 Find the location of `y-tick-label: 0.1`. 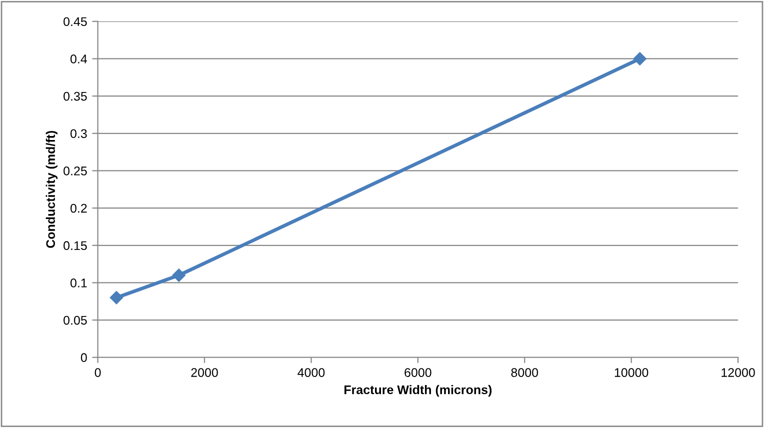

y-tick-label: 0.1 is located at coordinates (78, 283).